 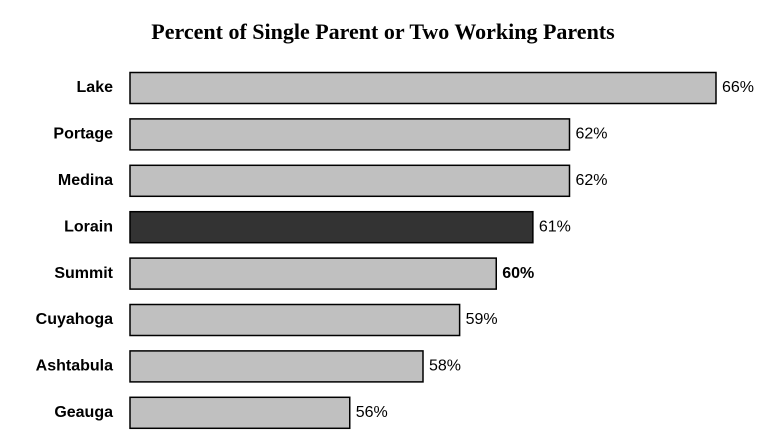 What do you see at coordinates (445, 366) in the screenshot?
I see `value-label: 58%` at bounding box center [445, 366].